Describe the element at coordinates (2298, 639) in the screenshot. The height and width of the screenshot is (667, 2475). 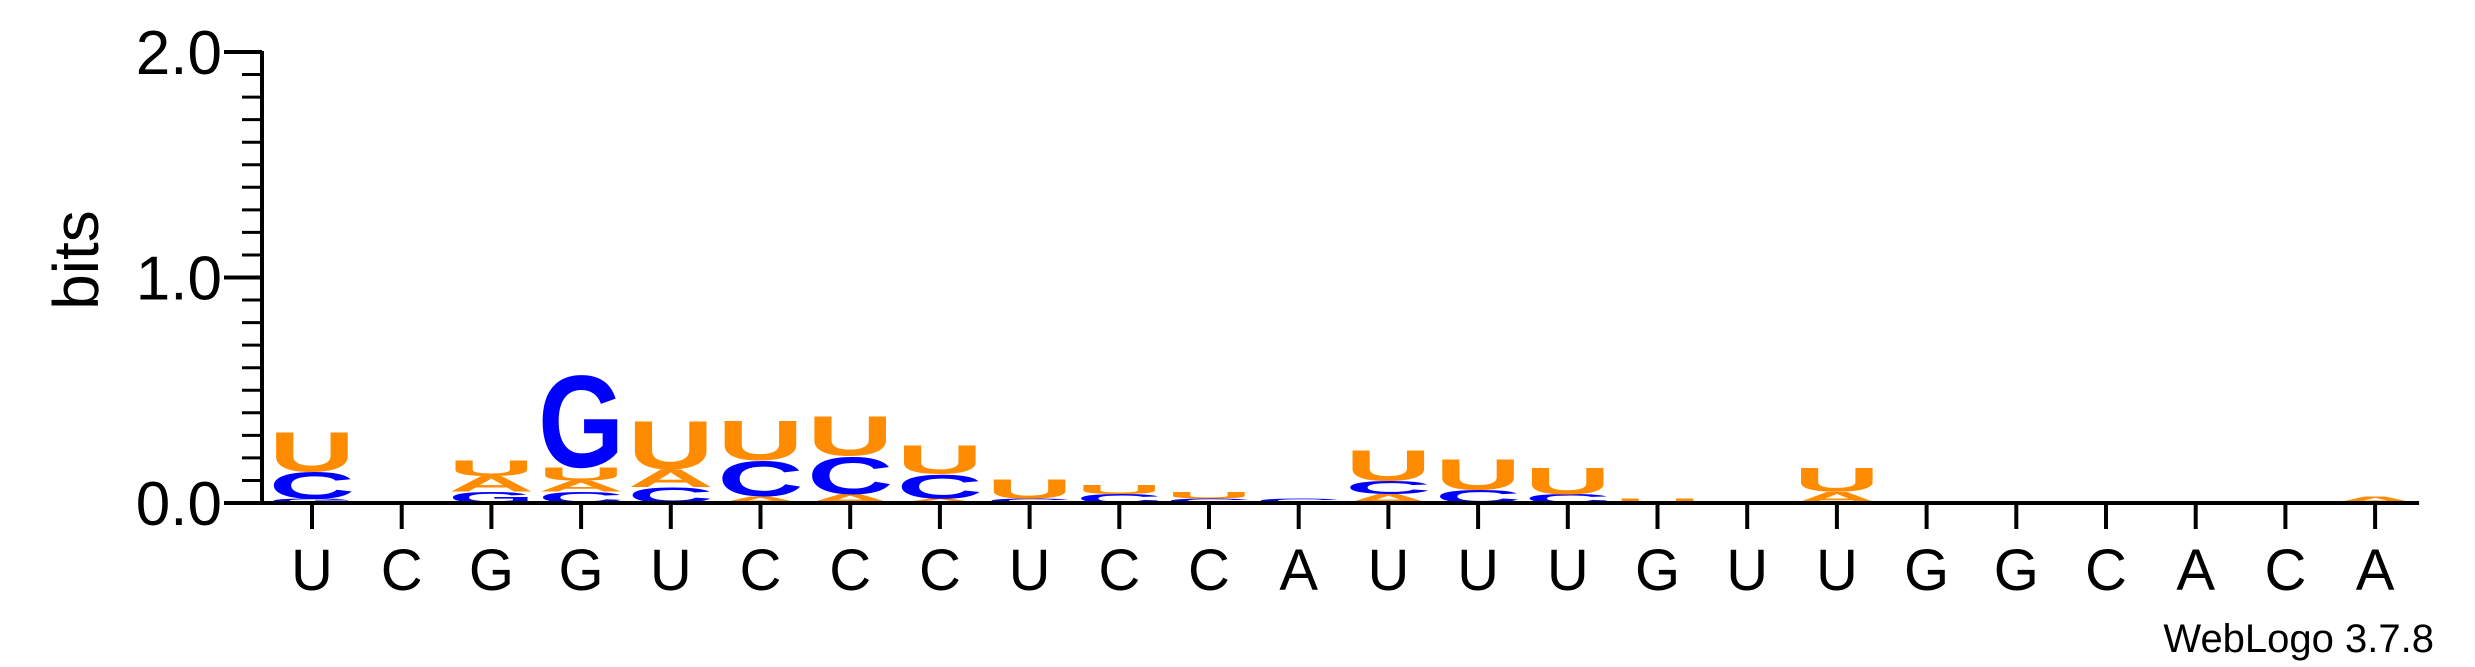
I see `weblogo-credit: WebLogo 3.7.8` at that location.